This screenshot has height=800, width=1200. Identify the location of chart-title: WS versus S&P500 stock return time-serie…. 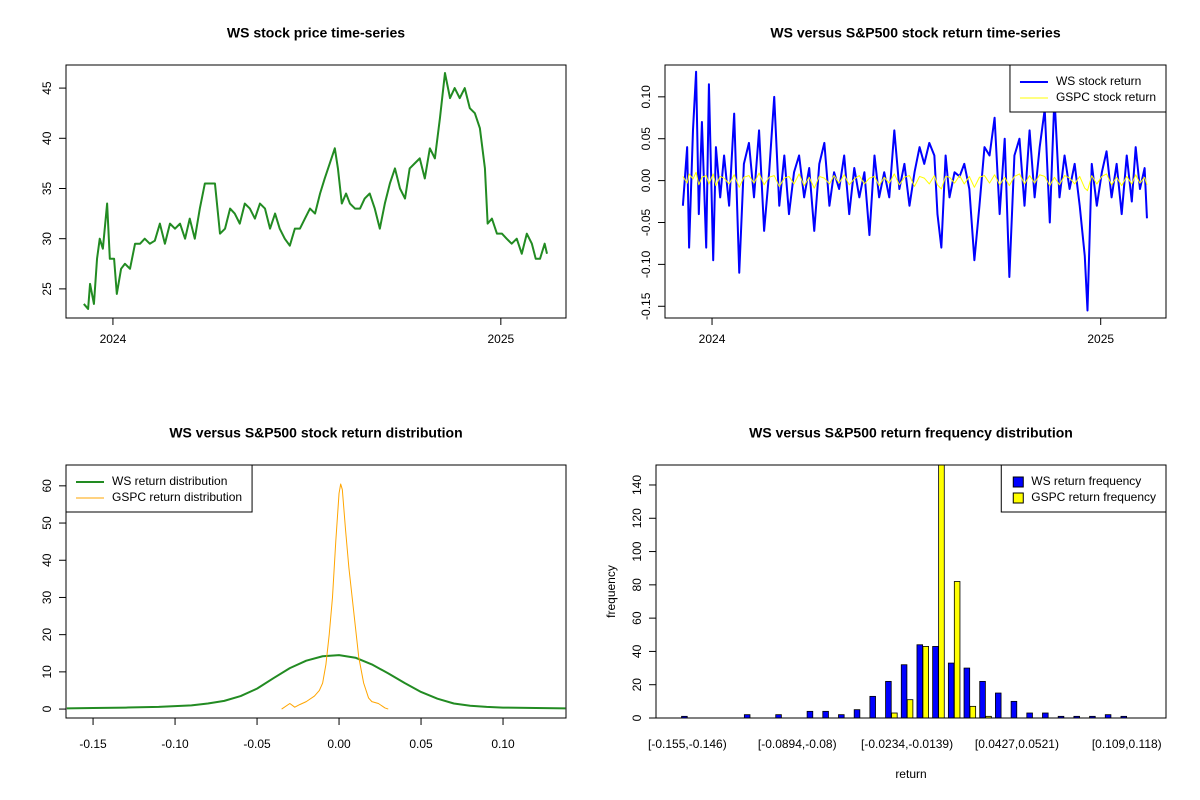
(915, 33).